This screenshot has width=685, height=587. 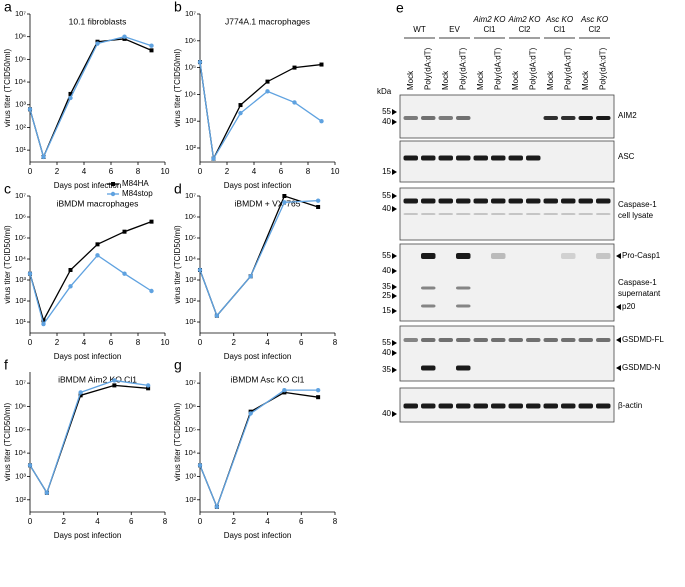 I want to click on y-tick-label: 10⁴, so click(x=20, y=452).